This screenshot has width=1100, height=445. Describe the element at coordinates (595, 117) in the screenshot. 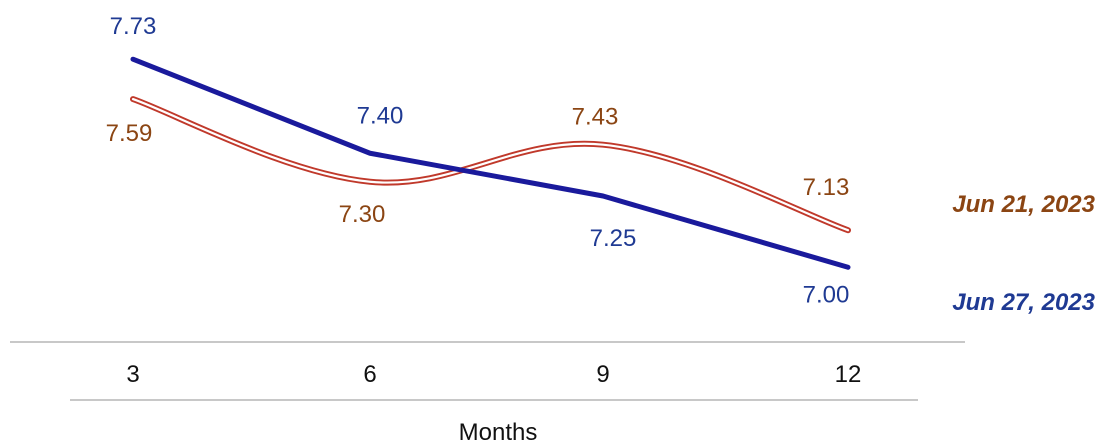

I see `data-label: 7.43` at that location.